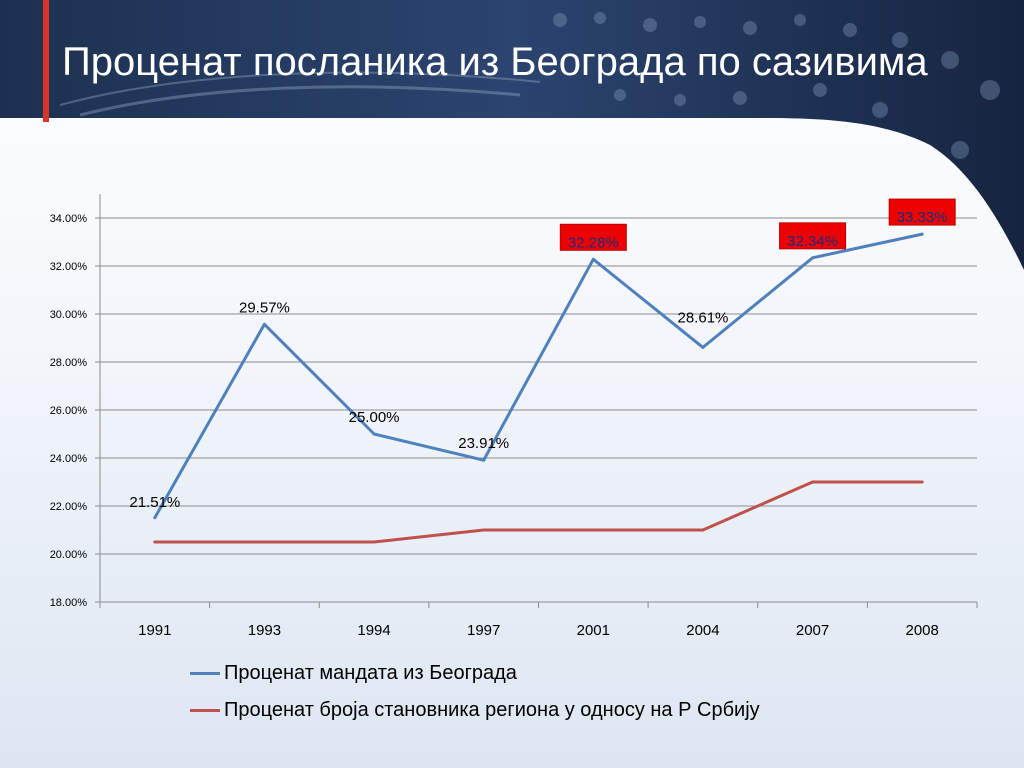  I want to click on x-tick-label: 2001, so click(593, 630).